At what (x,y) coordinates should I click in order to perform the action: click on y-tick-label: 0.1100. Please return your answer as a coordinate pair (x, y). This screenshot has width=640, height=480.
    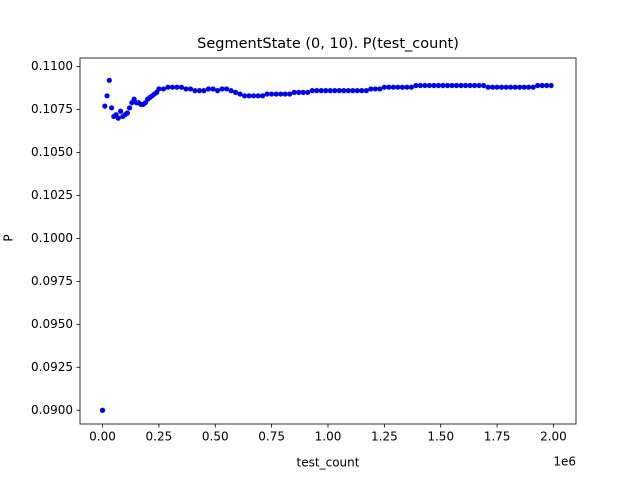
    Looking at the image, I should click on (52, 66).